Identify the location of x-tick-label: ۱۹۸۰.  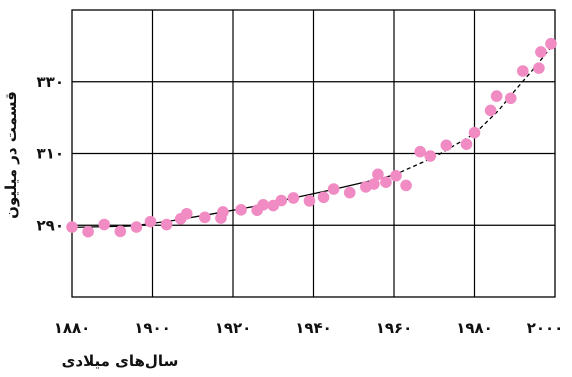
(474, 328).